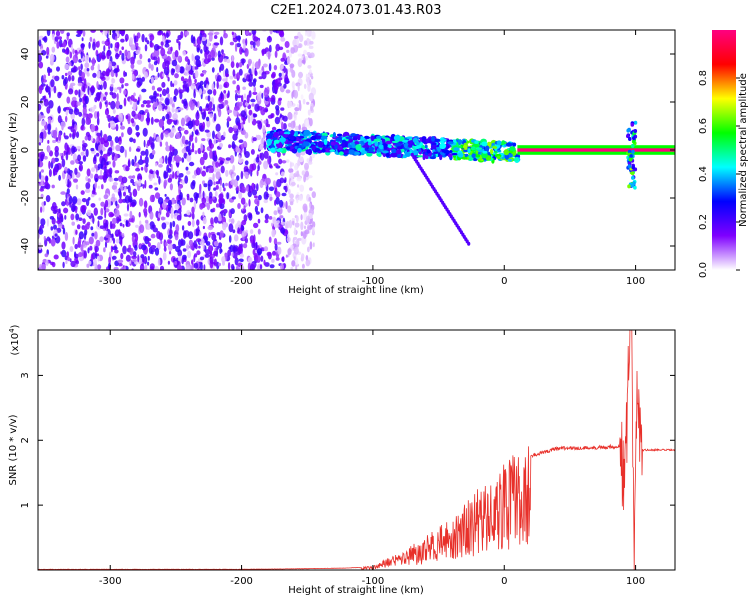 This screenshot has height=600, width=750. I want to click on y-tick-label: 0, so click(25, 150).